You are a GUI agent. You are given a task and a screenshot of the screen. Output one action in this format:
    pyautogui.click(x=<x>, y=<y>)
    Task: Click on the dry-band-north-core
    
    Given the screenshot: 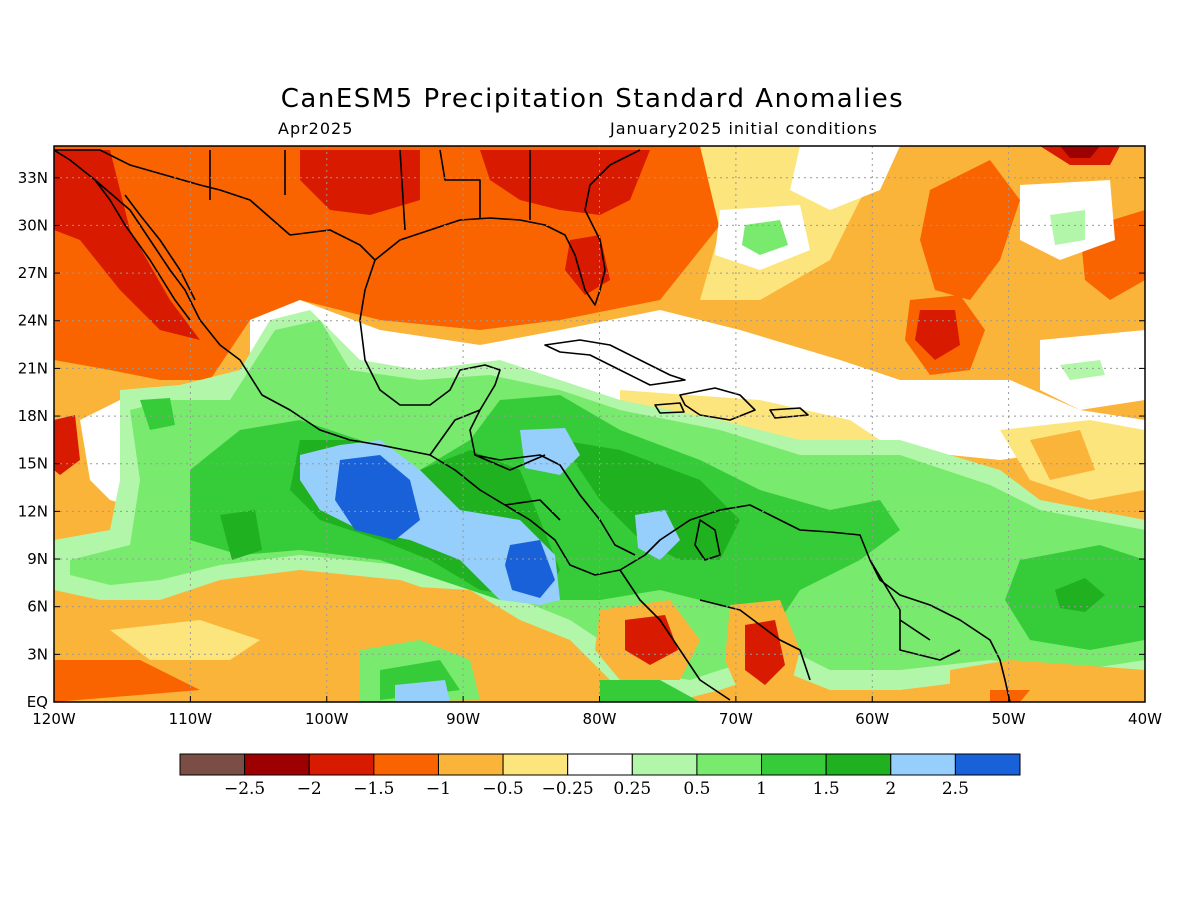 What is the action you would take?
    pyautogui.click(x=352, y=245)
    